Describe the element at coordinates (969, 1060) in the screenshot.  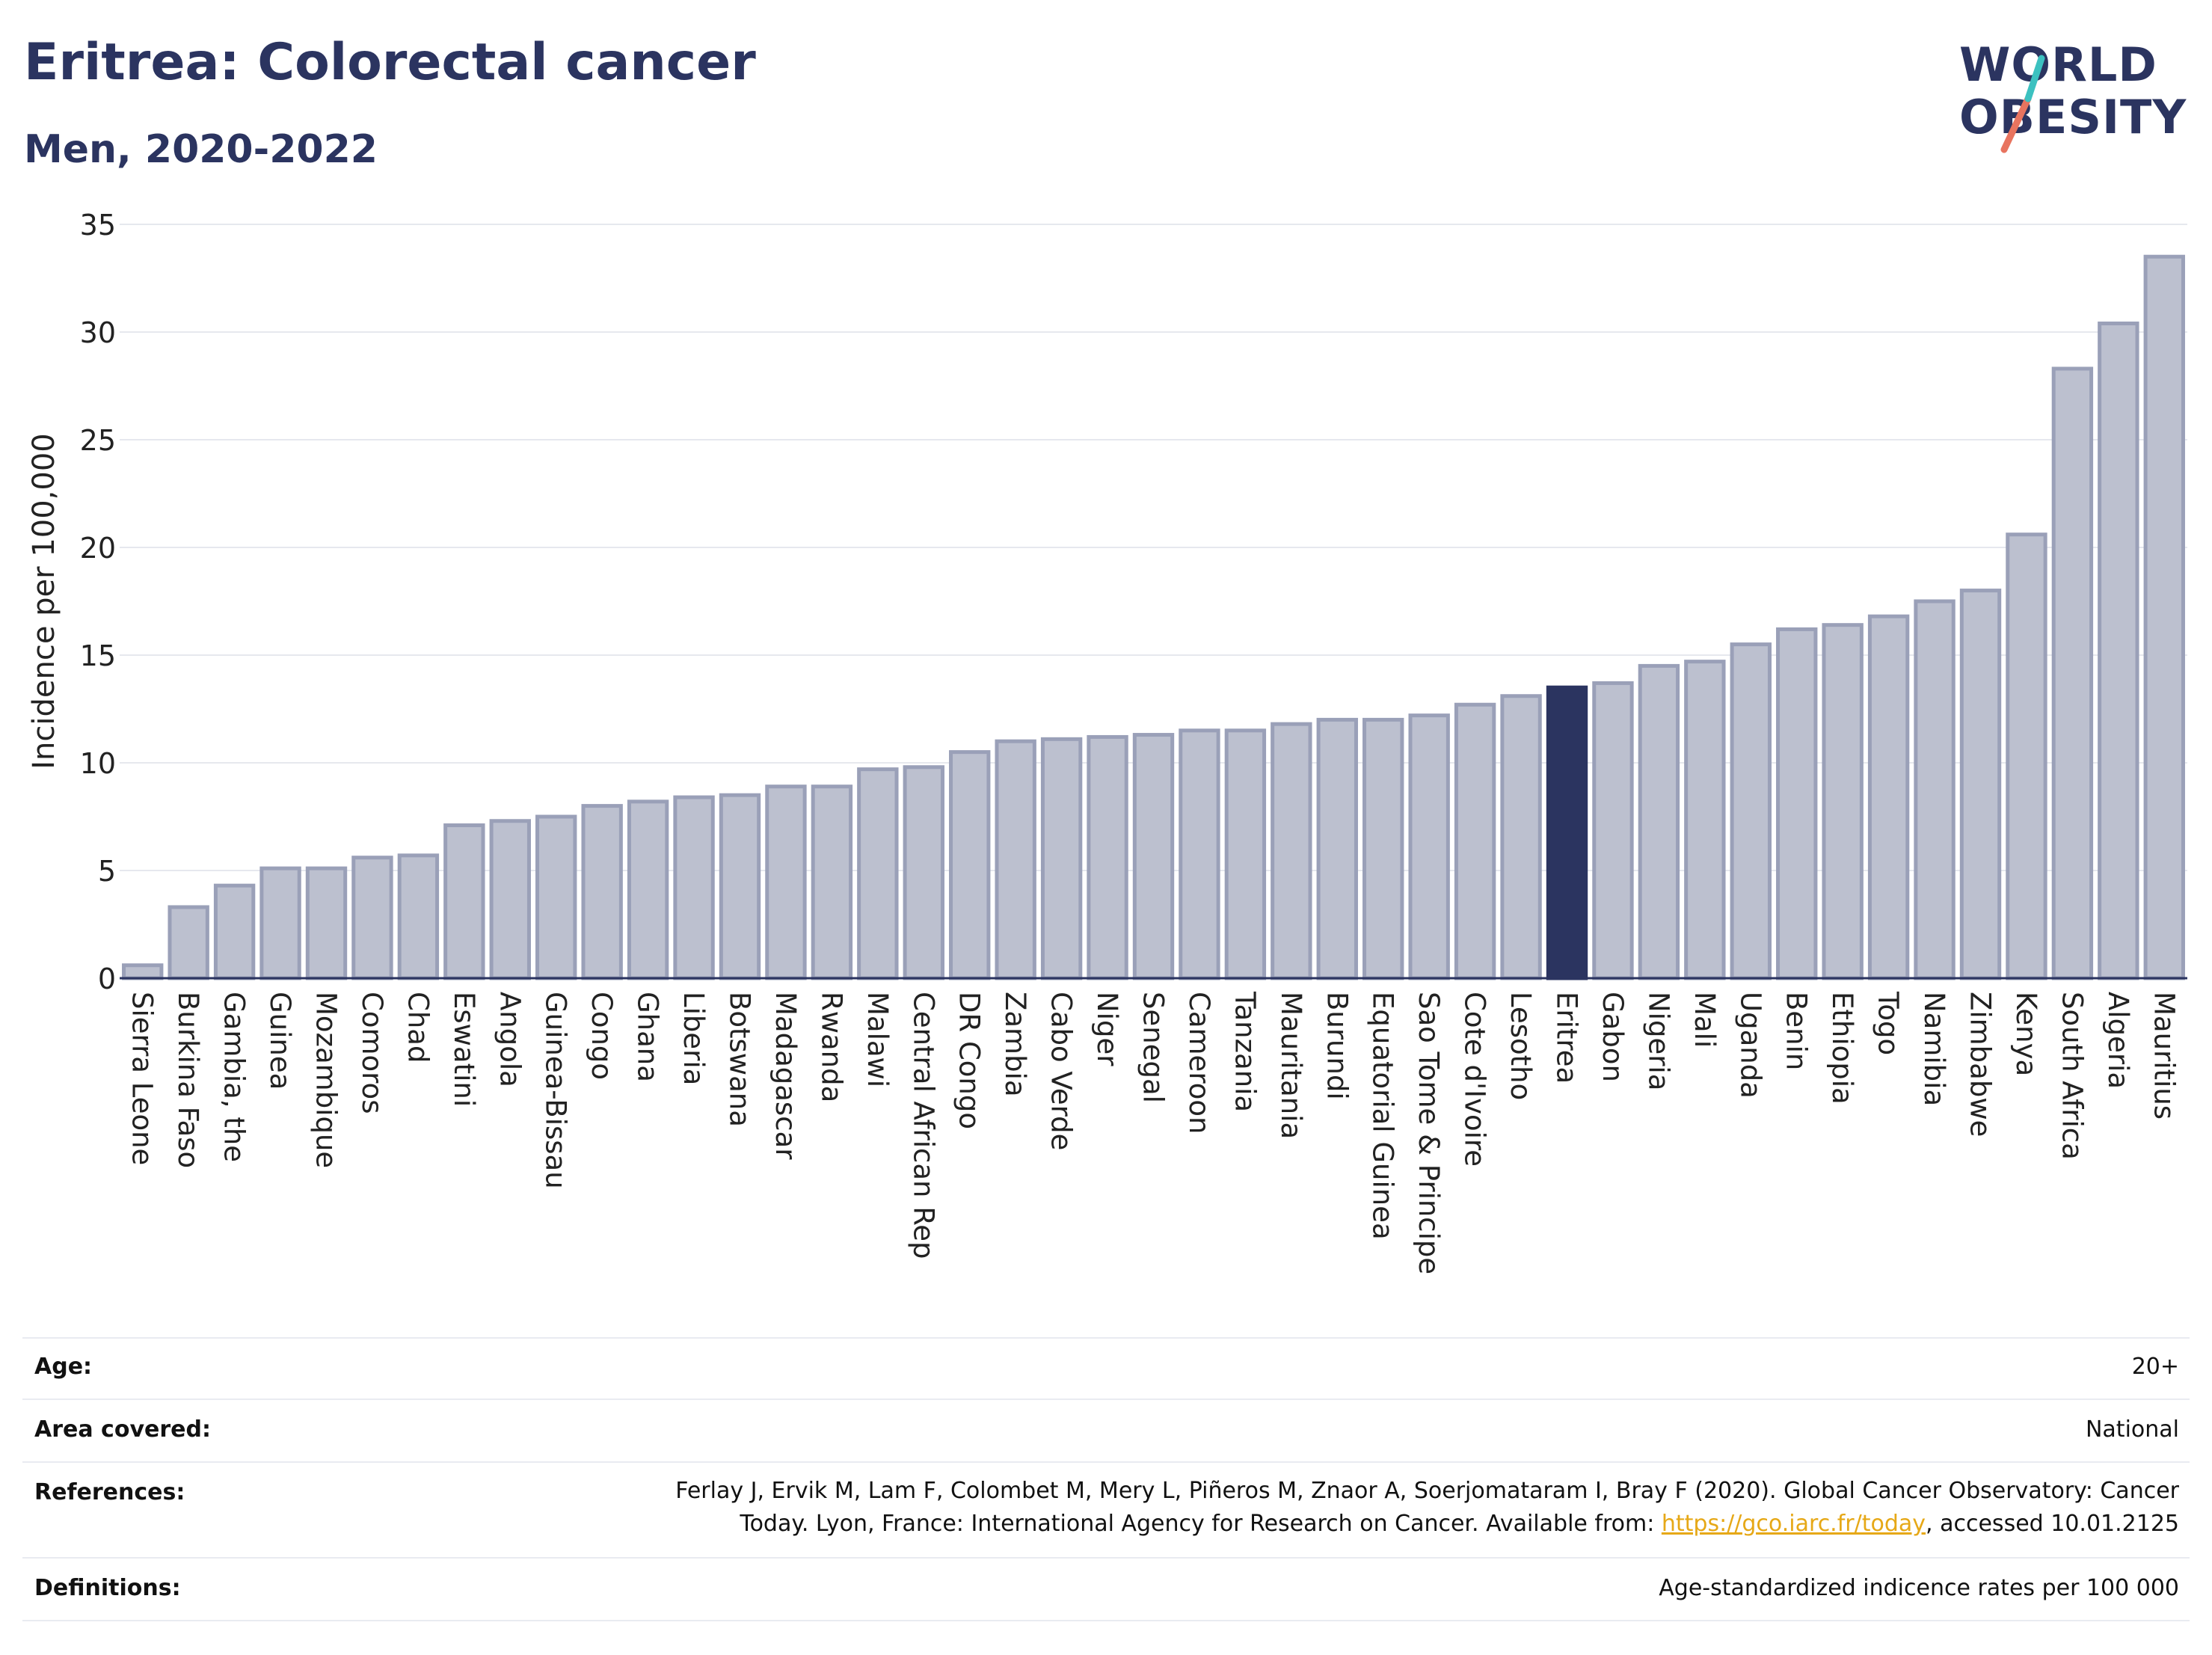
I see `x-tick-label: DR Congo` at that location.